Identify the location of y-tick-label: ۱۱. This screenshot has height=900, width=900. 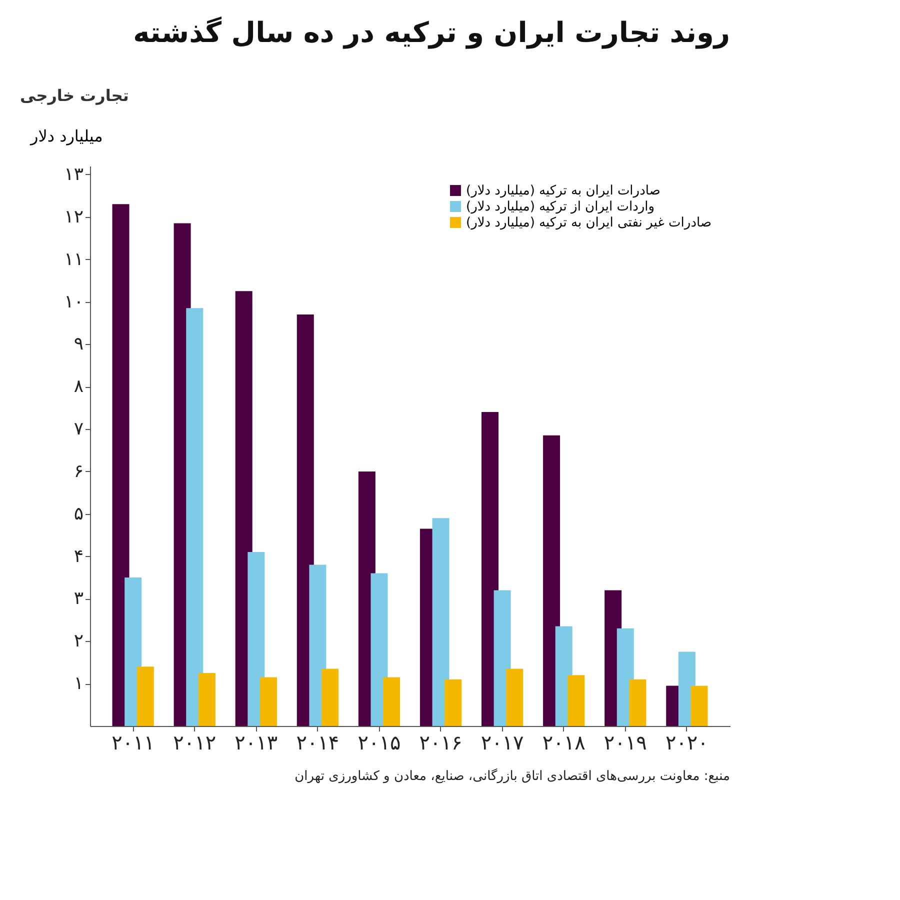
(74, 259).